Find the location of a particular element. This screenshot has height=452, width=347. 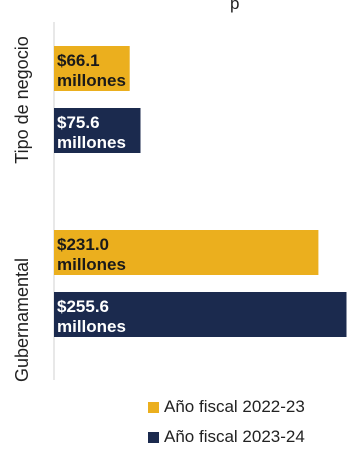

data-label-tipo-de-negocio-2022-23: $66.1 millones is located at coordinates (91, 70).